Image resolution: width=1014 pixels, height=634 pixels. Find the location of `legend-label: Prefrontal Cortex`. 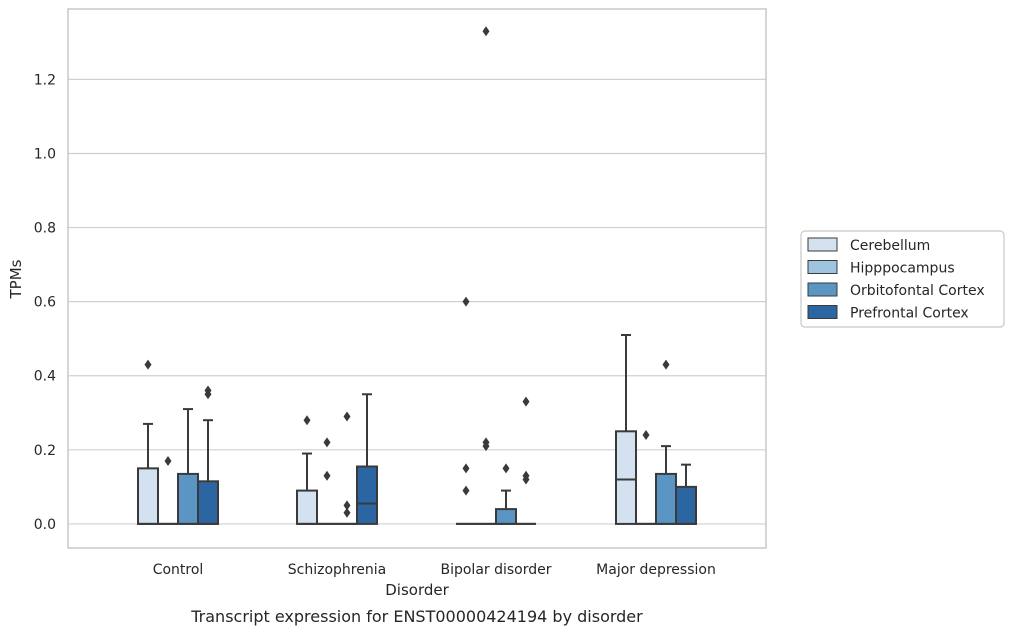

legend-label: Prefrontal Cortex is located at coordinates (909, 314).